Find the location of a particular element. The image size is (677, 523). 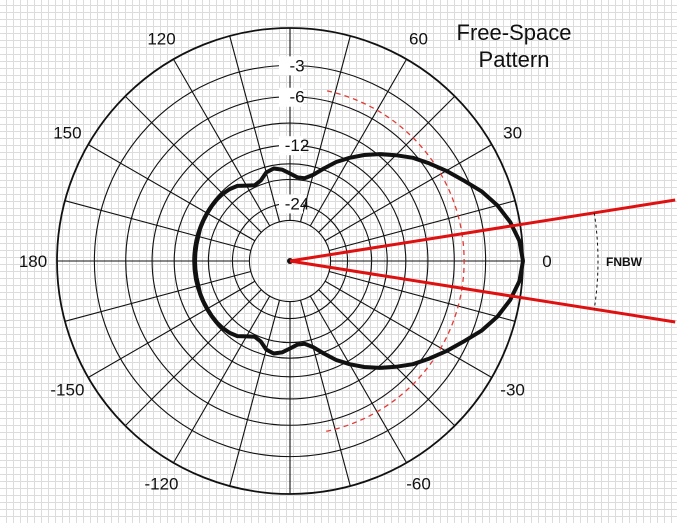

angle-tick-label: -120 is located at coordinates (161, 484).